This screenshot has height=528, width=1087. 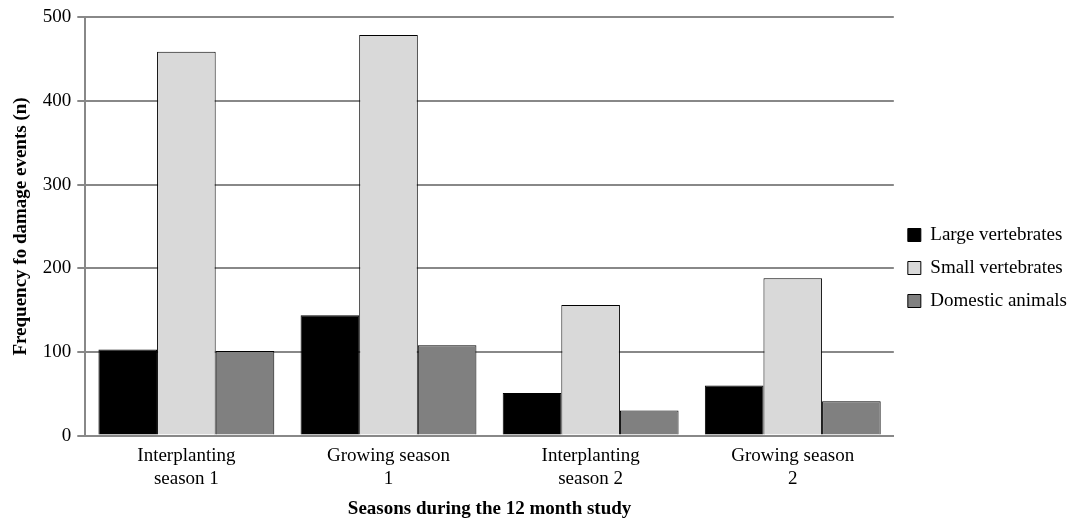 I want to click on y-tick-label: 400, so click(x=57, y=100).